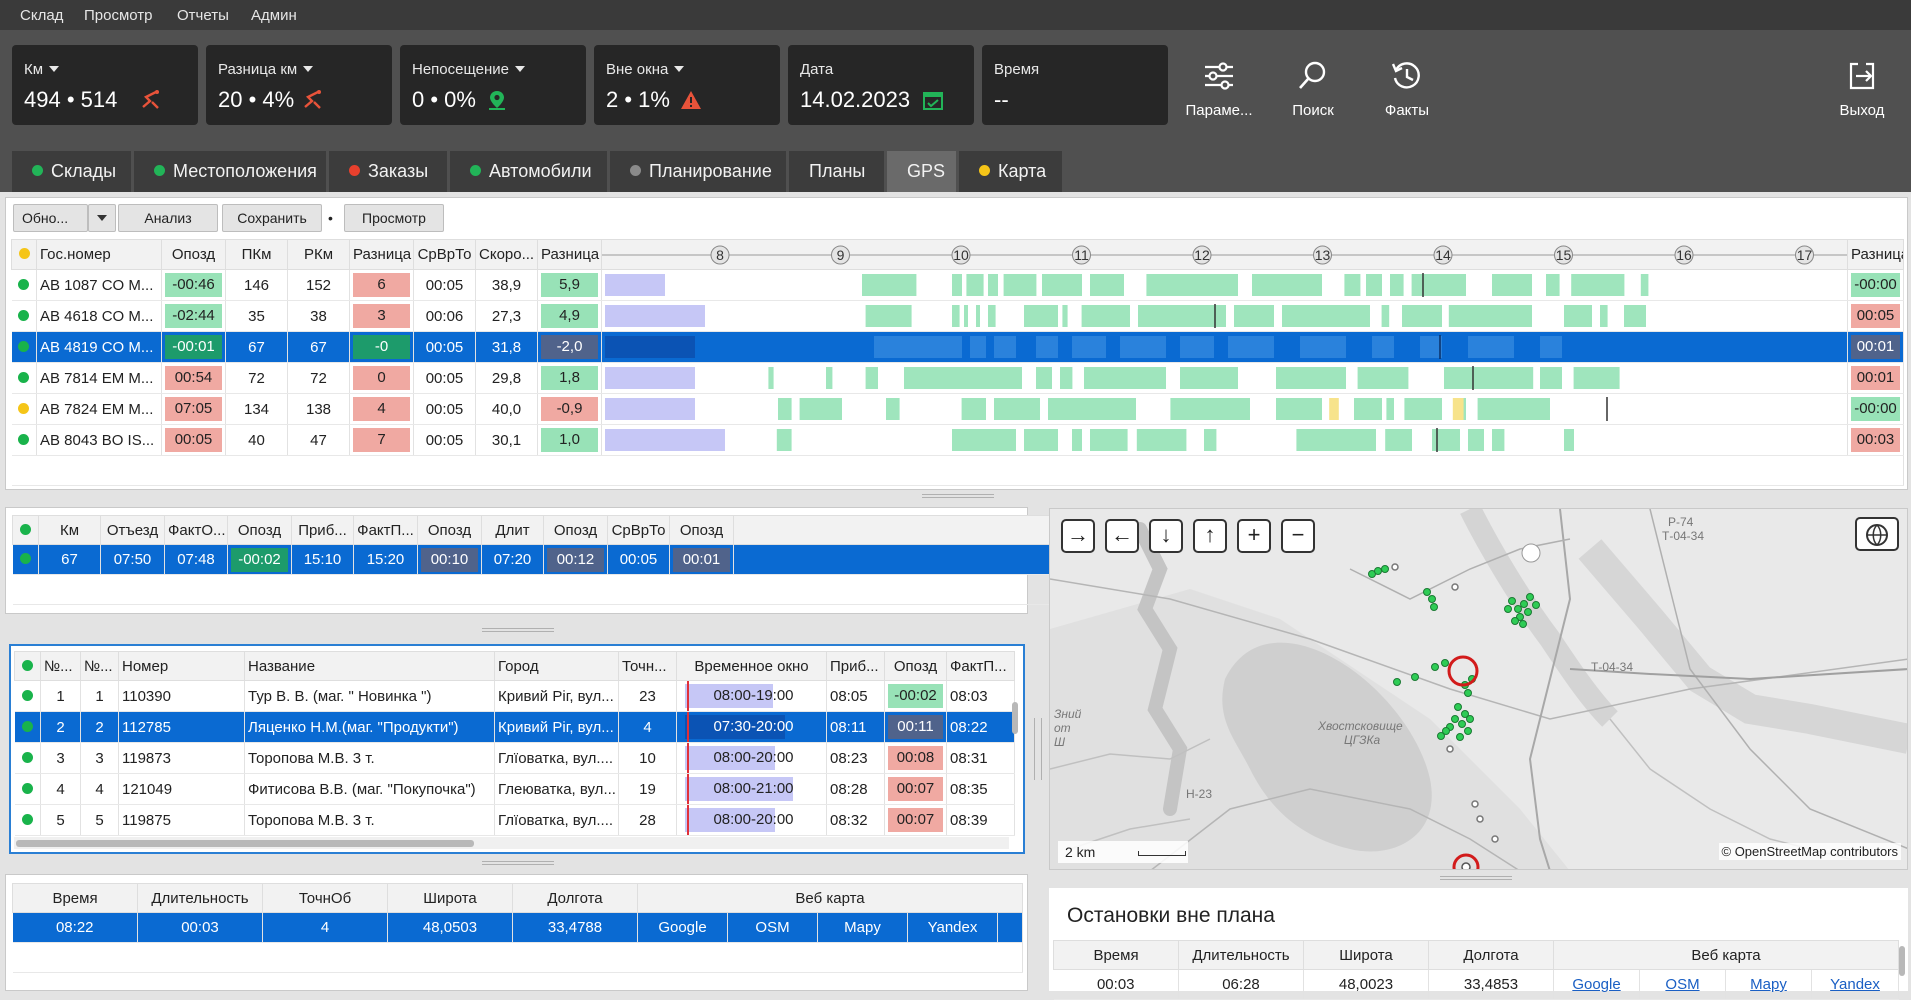  What do you see at coordinates (69, 530) in the screenshot?
I see `column-header: Км` at bounding box center [69, 530].